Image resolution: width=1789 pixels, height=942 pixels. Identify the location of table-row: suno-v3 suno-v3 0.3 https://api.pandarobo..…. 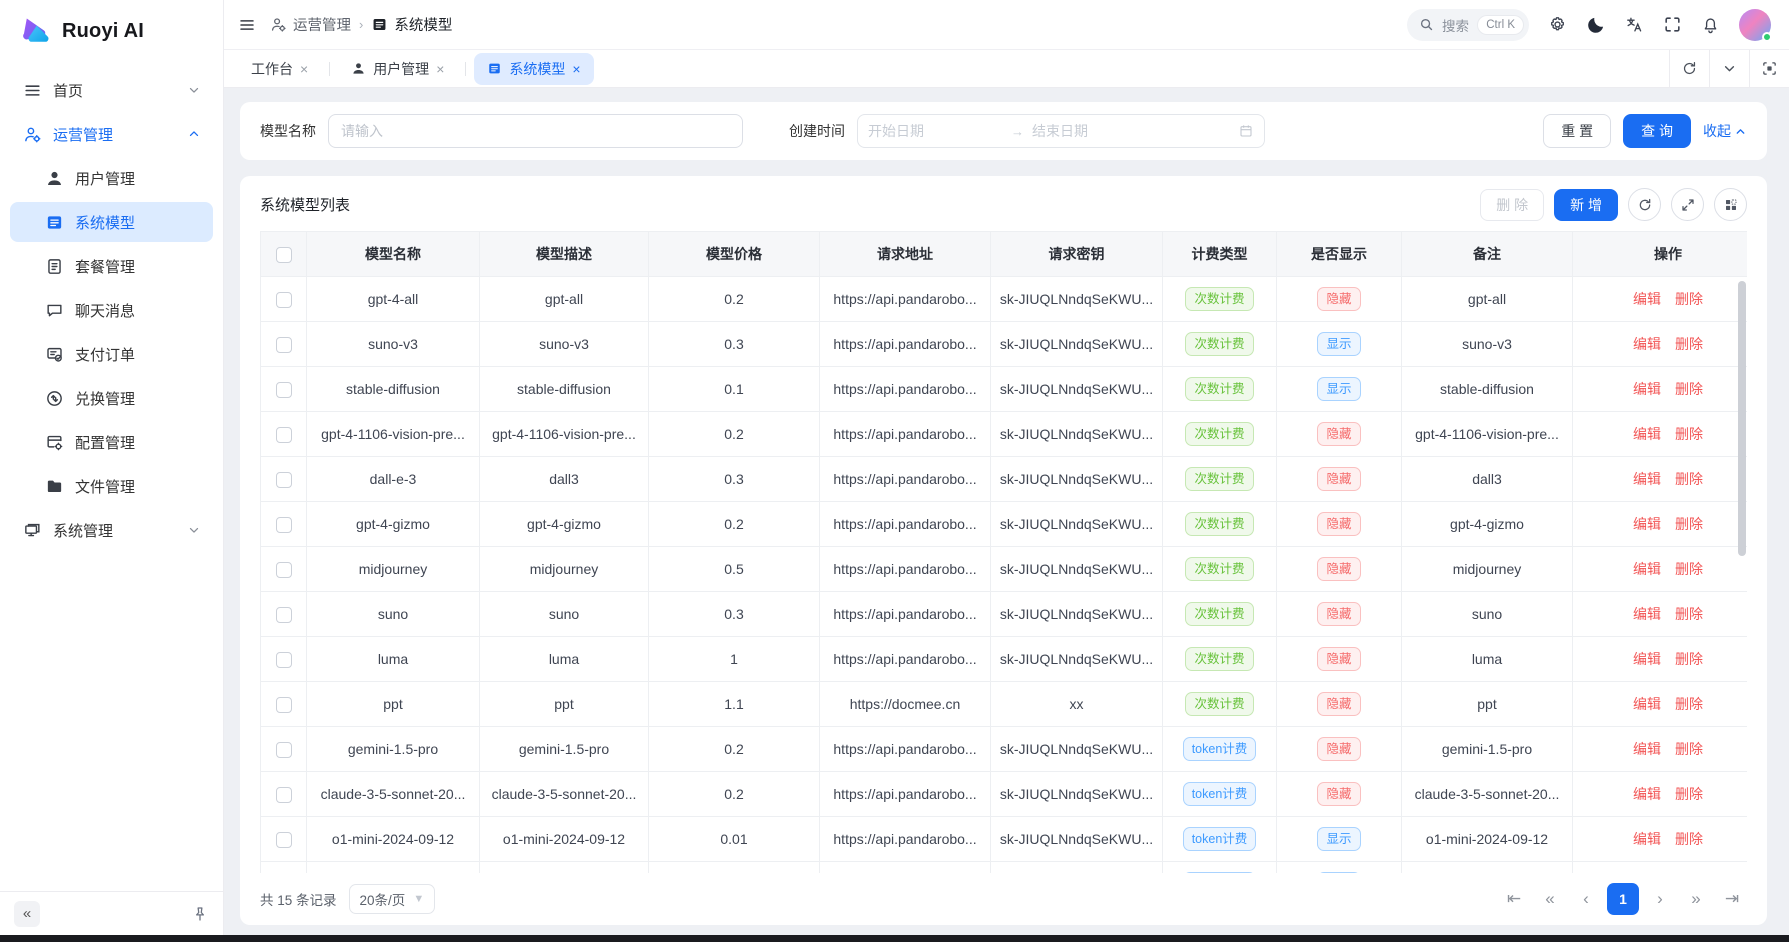
(1003, 344).